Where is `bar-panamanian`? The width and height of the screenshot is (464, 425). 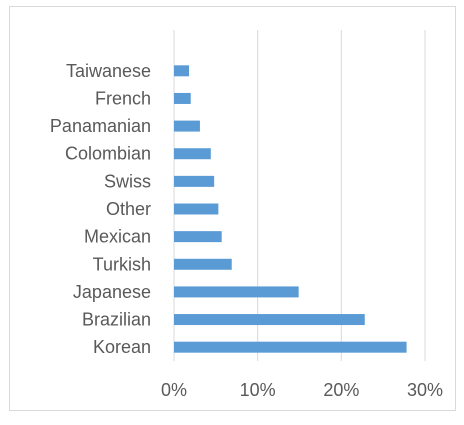 bar-panamanian is located at coordinates (187, 126).